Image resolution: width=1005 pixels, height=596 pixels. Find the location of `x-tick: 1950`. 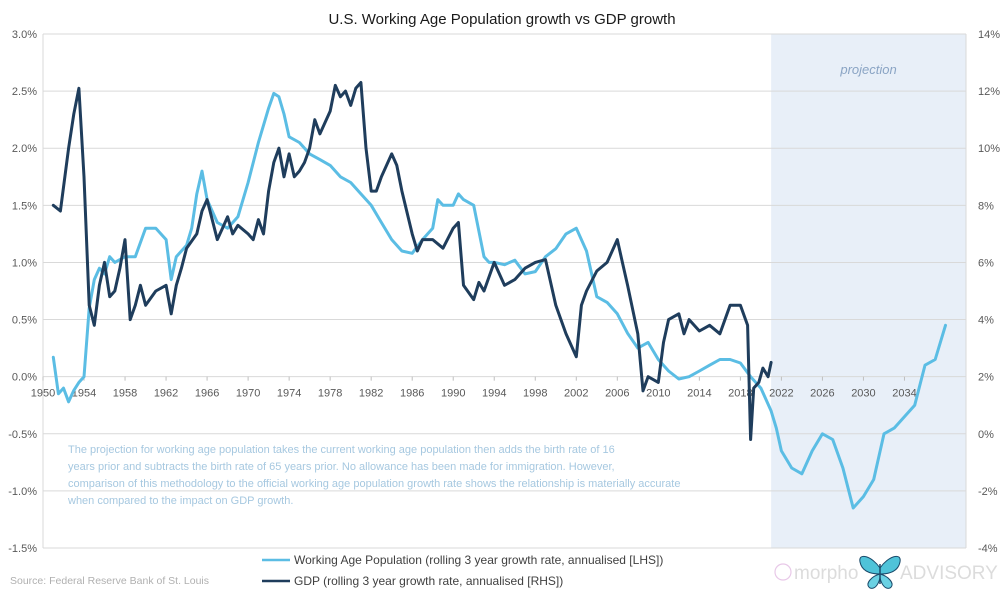

x-tick: 1950 is located at coordinates (43, 394).